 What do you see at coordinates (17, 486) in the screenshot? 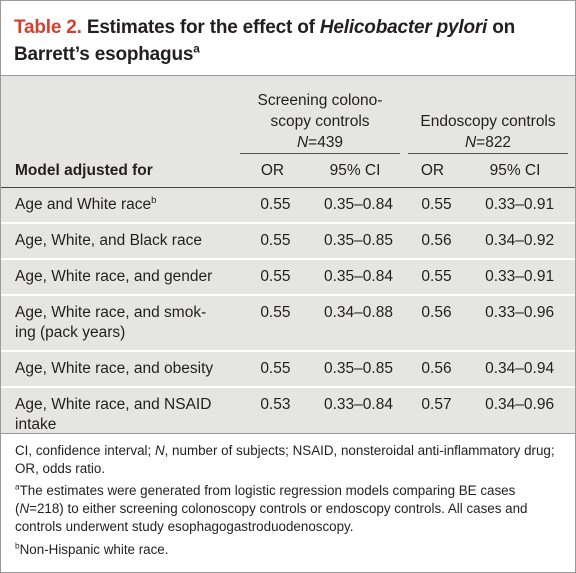
I see `footnote-text: a` at bounding box center [17, 486].